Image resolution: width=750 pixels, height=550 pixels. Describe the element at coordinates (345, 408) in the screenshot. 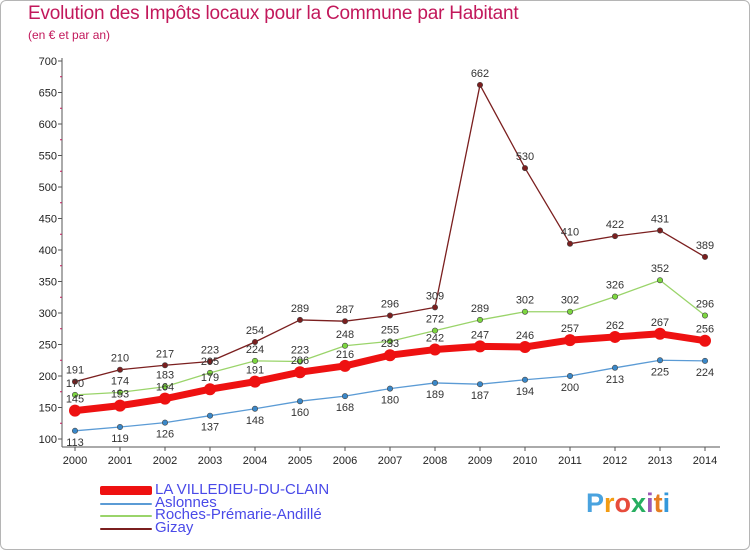

I see `data-label-aslonnes: 168` at that location.